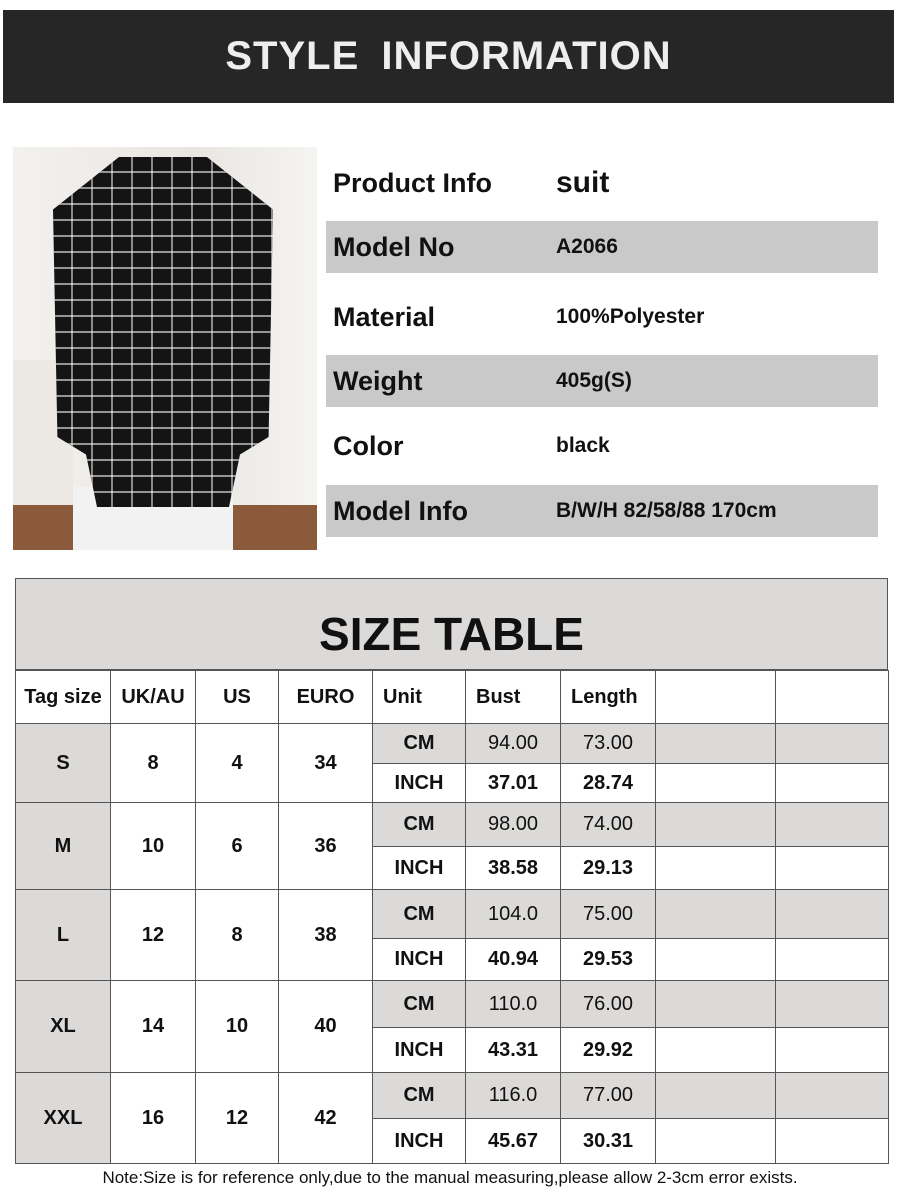 The height and width of the screenshot is (1200, 900). Describe the element at coordinates (448, 56) in the screenshot. I see `style-information-banner: STYLE INFORMATION` at that location.